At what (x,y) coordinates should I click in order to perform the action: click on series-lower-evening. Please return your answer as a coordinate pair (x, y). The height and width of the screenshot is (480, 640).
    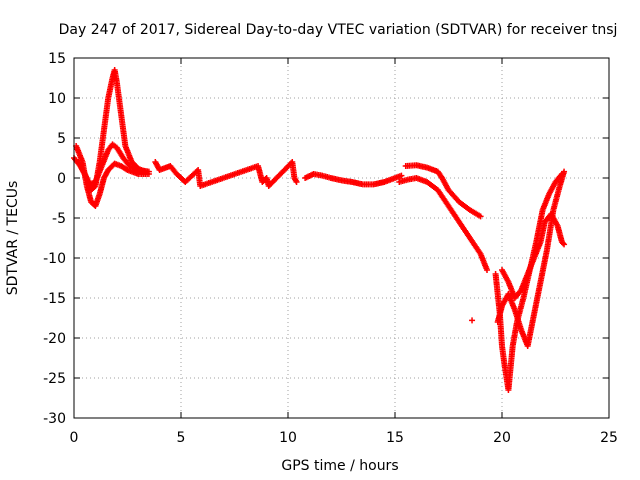
    Looking at the image, I should click on (443, 224).